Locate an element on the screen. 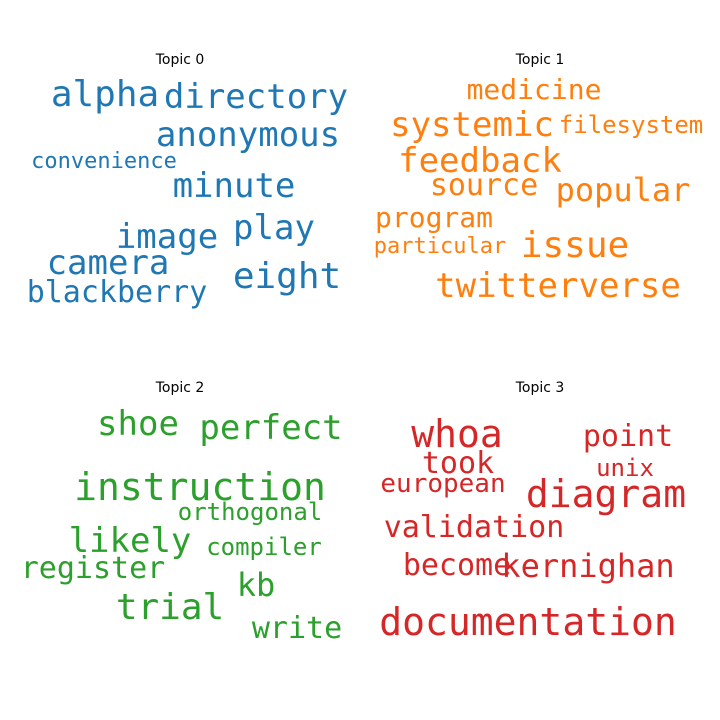 This screenshot has width=720, height=720. word-camera: camera is located at coordinates (108, 263).